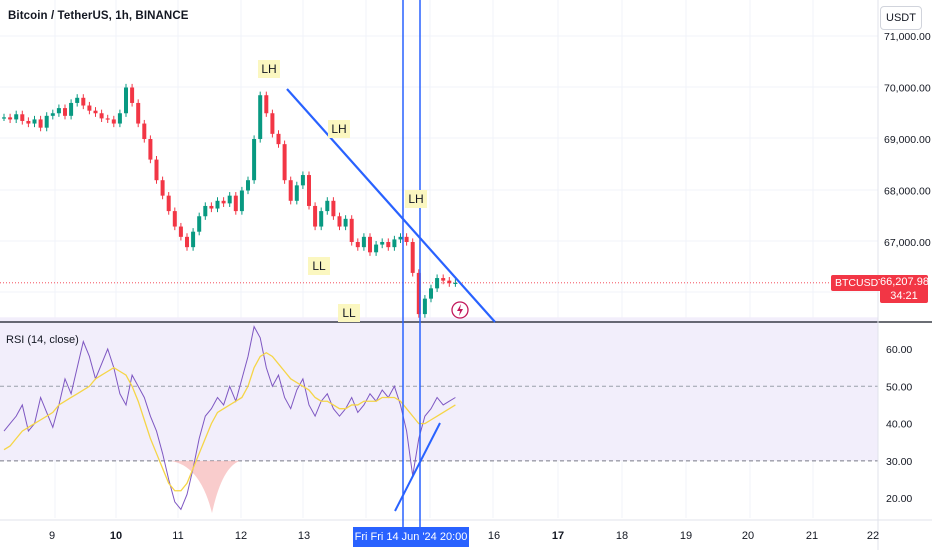 The width and height of the screenshot is (932, 550). Describe the element at coordinates (899, 350) in the screenshot. I see `rsi-axis-label: 60.00` at that location.